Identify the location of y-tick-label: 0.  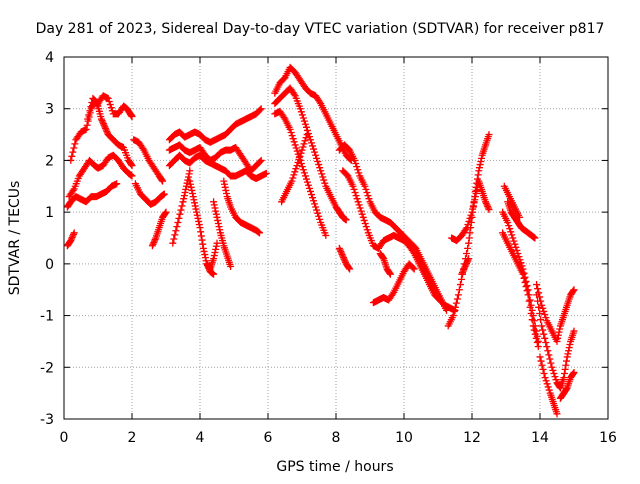
(49, 265).